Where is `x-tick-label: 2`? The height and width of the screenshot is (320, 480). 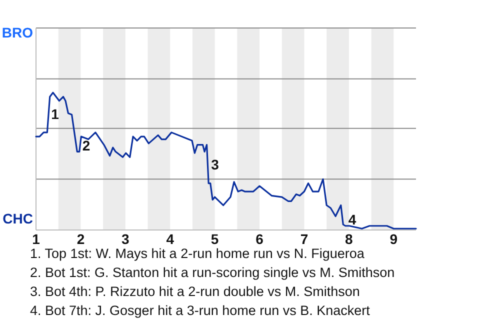 x-tick-label: 2 is located at coordinates (80, 238).